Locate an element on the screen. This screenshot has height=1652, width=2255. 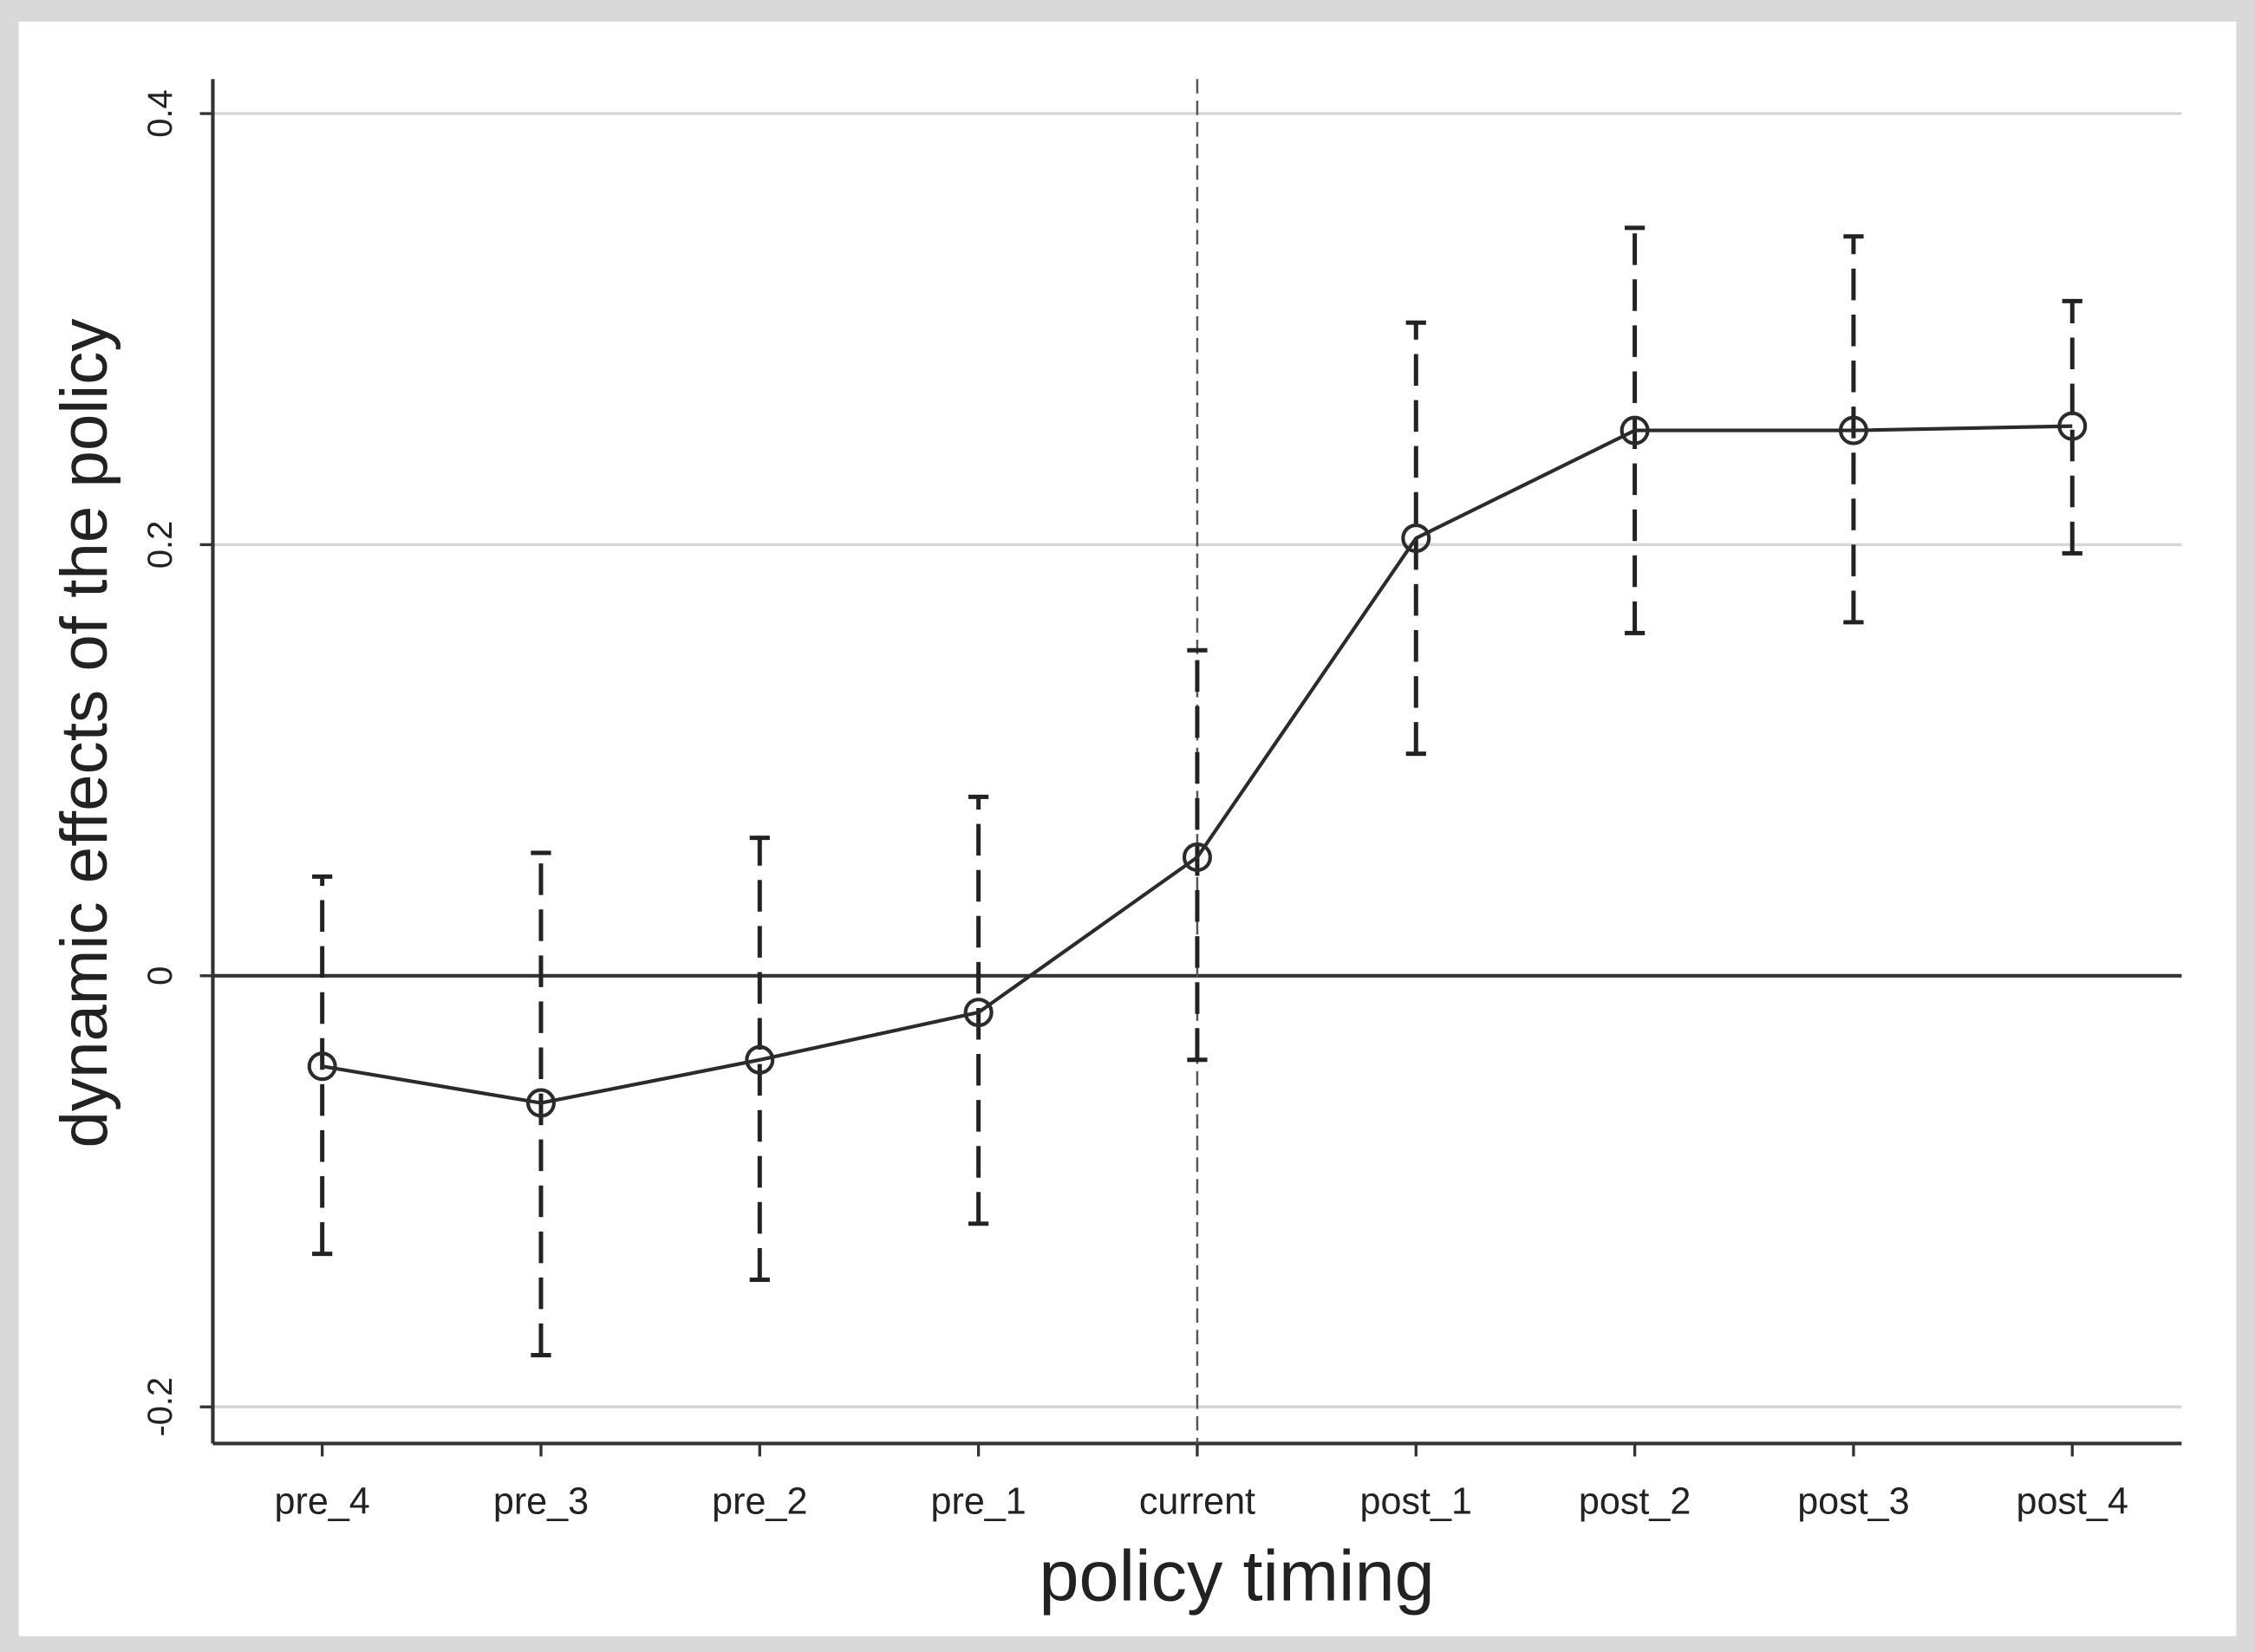
y-tick-label: 0.4 is located at coordinates (160, 113).